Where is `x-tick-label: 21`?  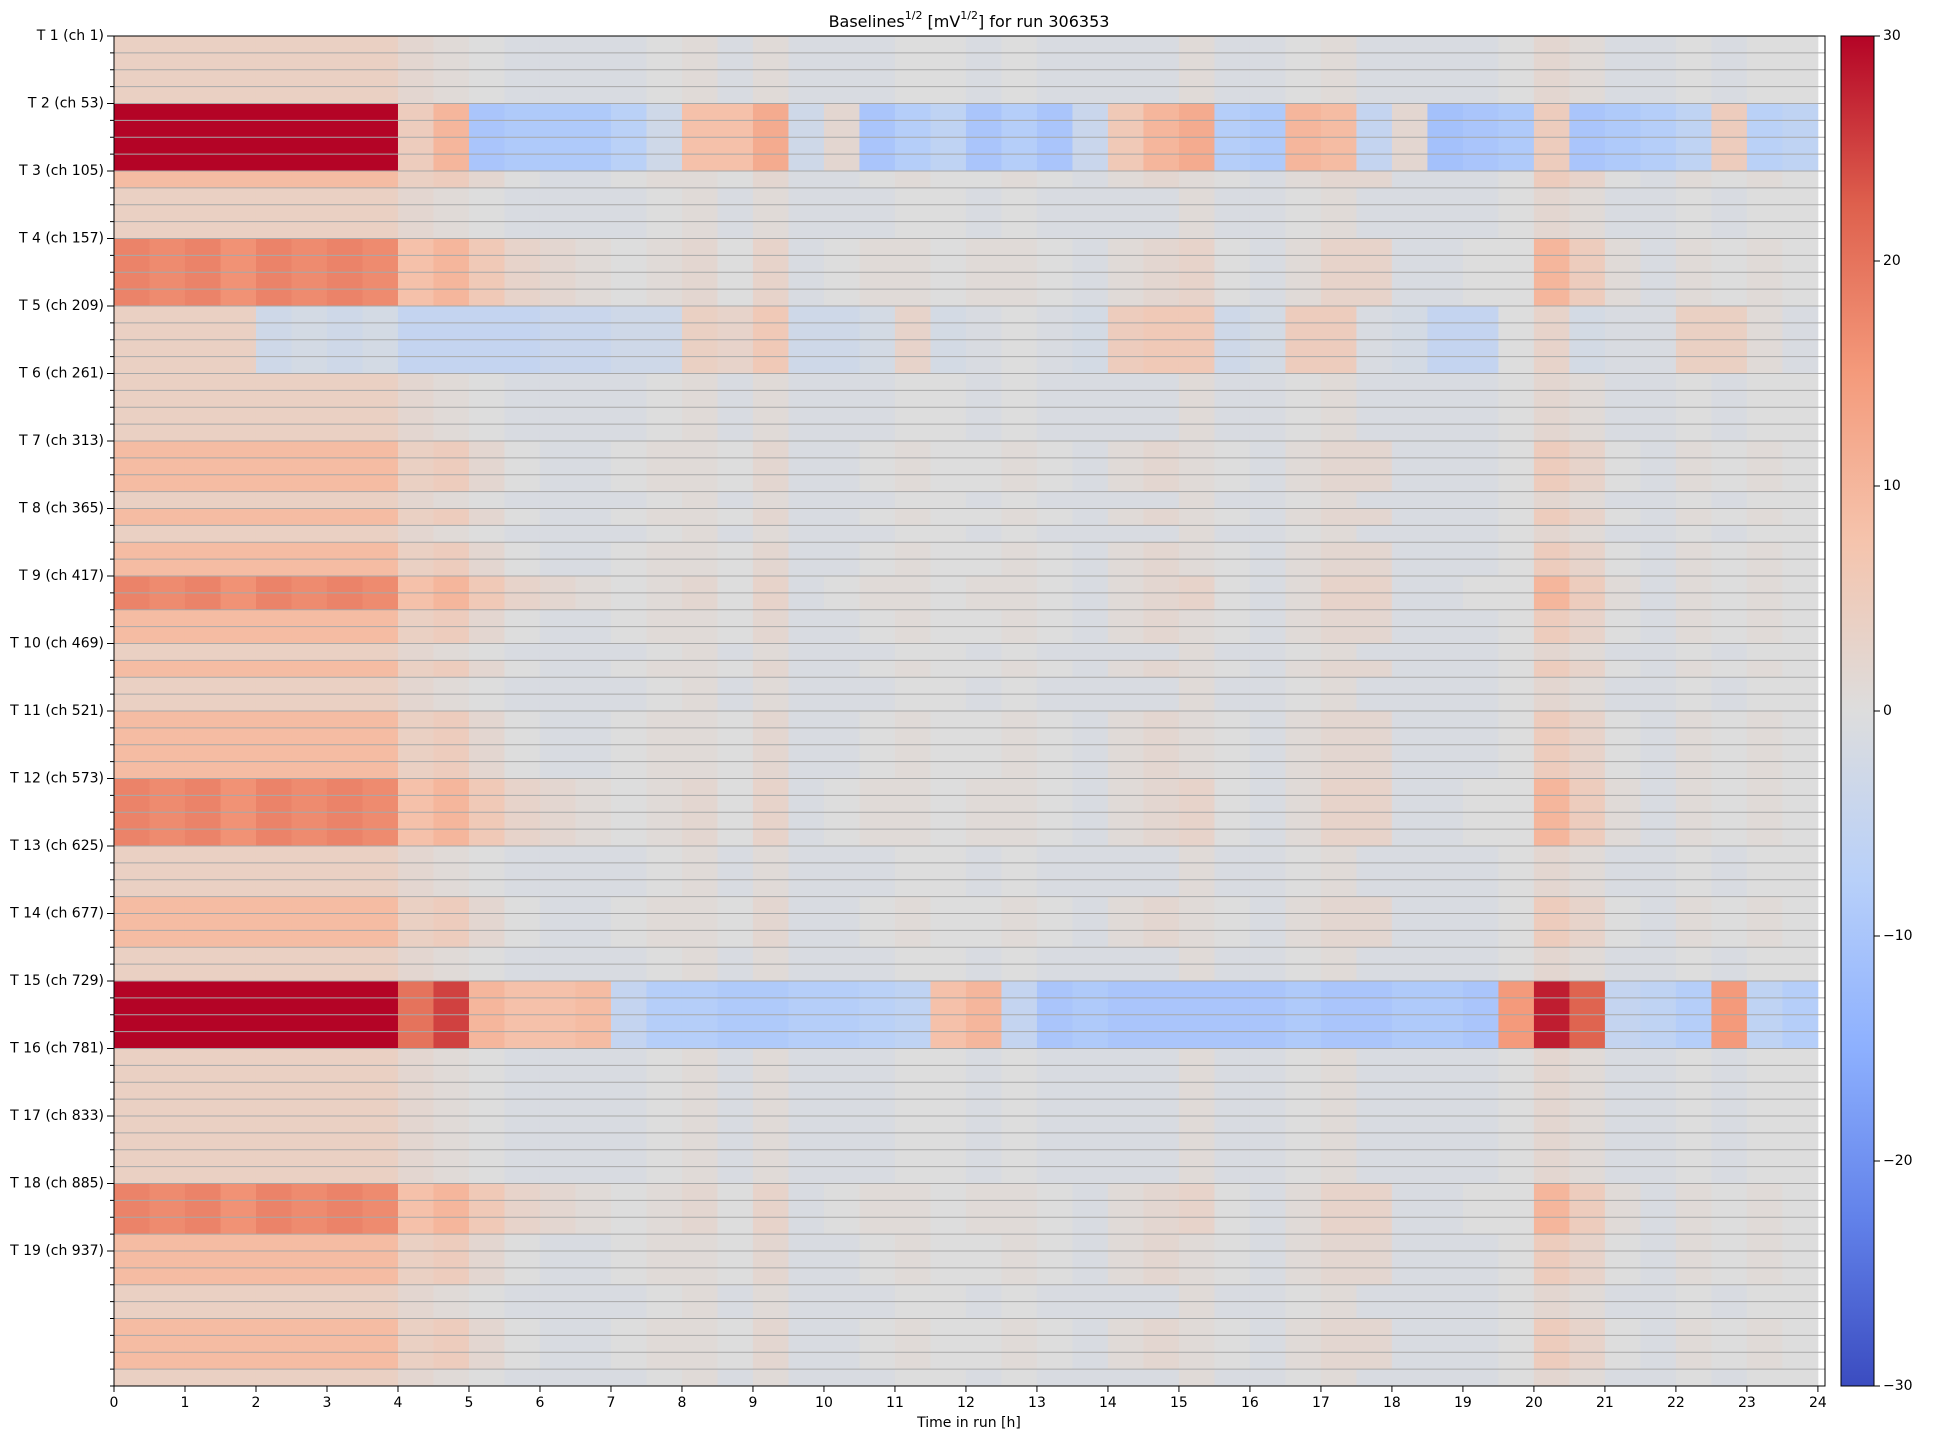
x-tick-label: 21 is located at coordinates (1605, 1403).